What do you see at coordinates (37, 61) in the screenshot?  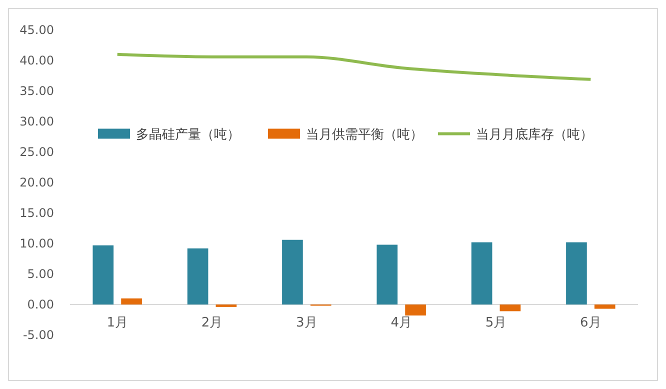 I see `y-tick-label: 40.00` at bounding box center [37, 61].